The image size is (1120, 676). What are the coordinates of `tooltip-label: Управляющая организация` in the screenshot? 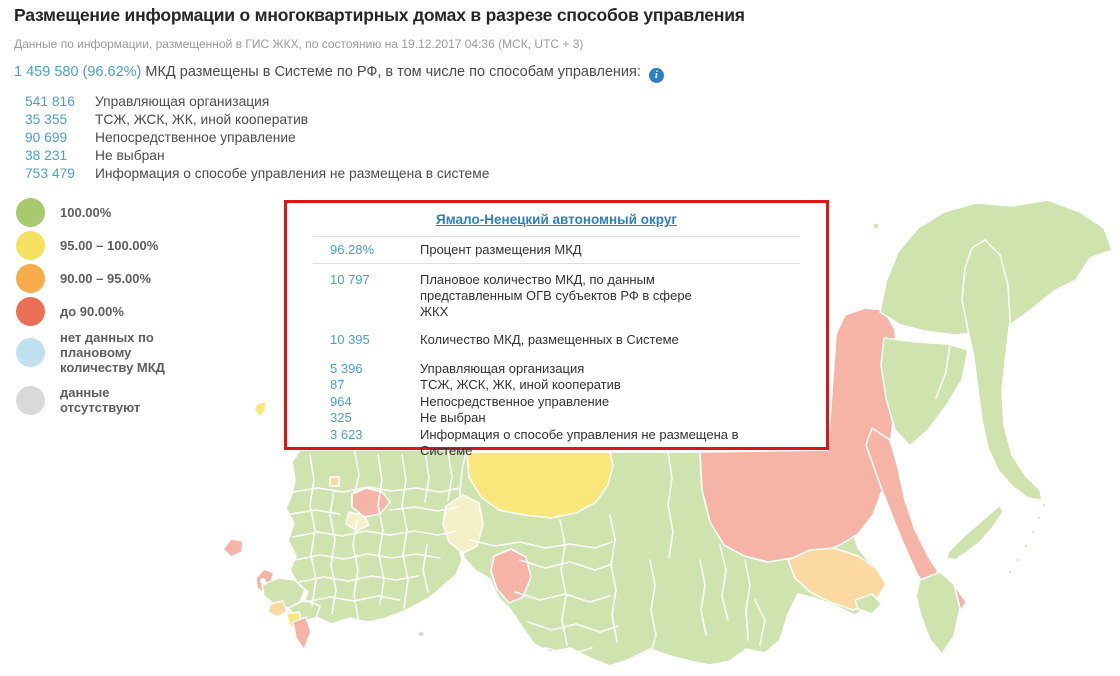 It's located at (502, 368).